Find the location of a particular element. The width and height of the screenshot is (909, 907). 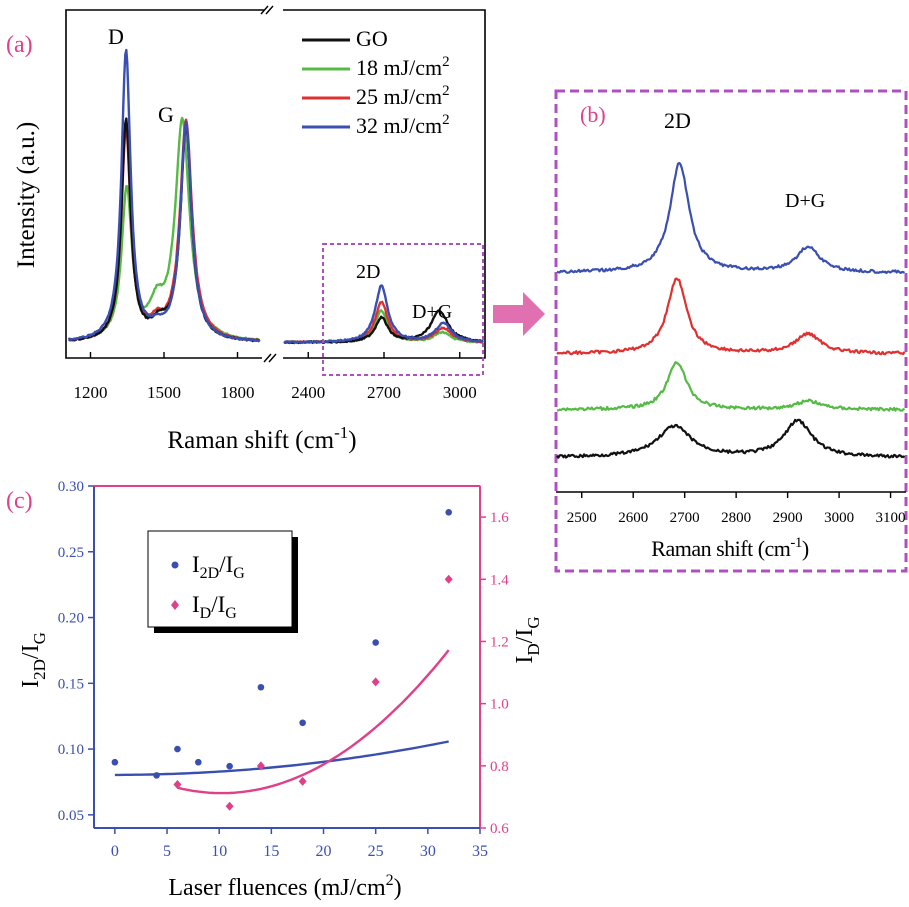

tick-label: 1200 is located at coordinates (91, 392).